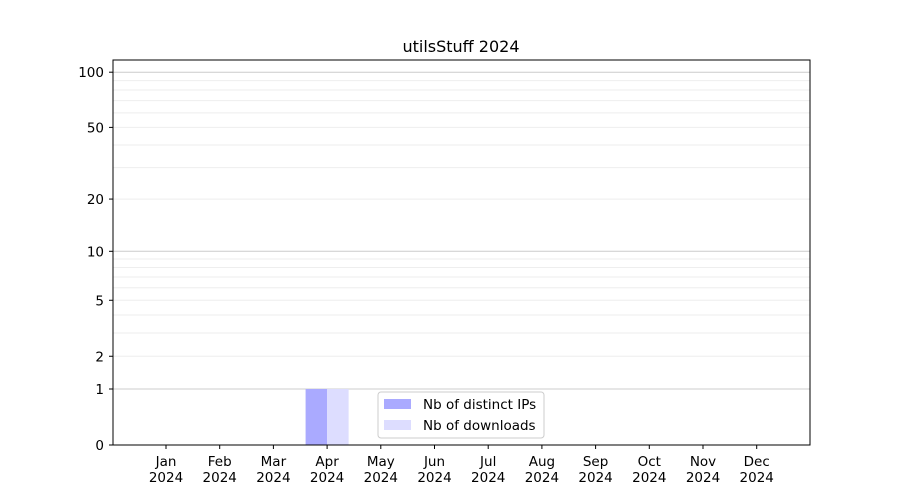 The image size is (900, 504). I want to click on legend-swatch-distinct-ips, so click(397, 404).